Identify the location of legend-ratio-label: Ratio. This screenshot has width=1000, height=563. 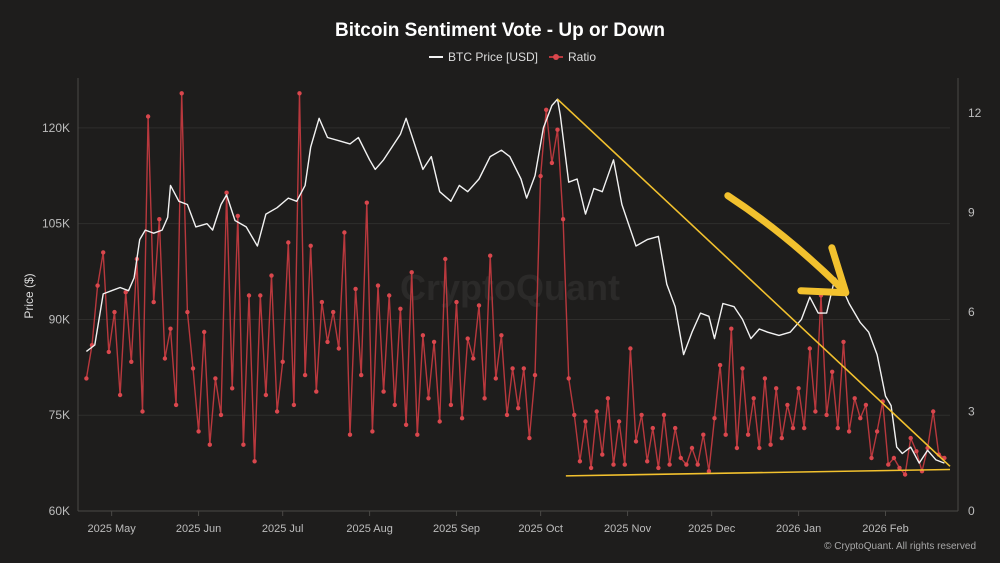
(582, 57).